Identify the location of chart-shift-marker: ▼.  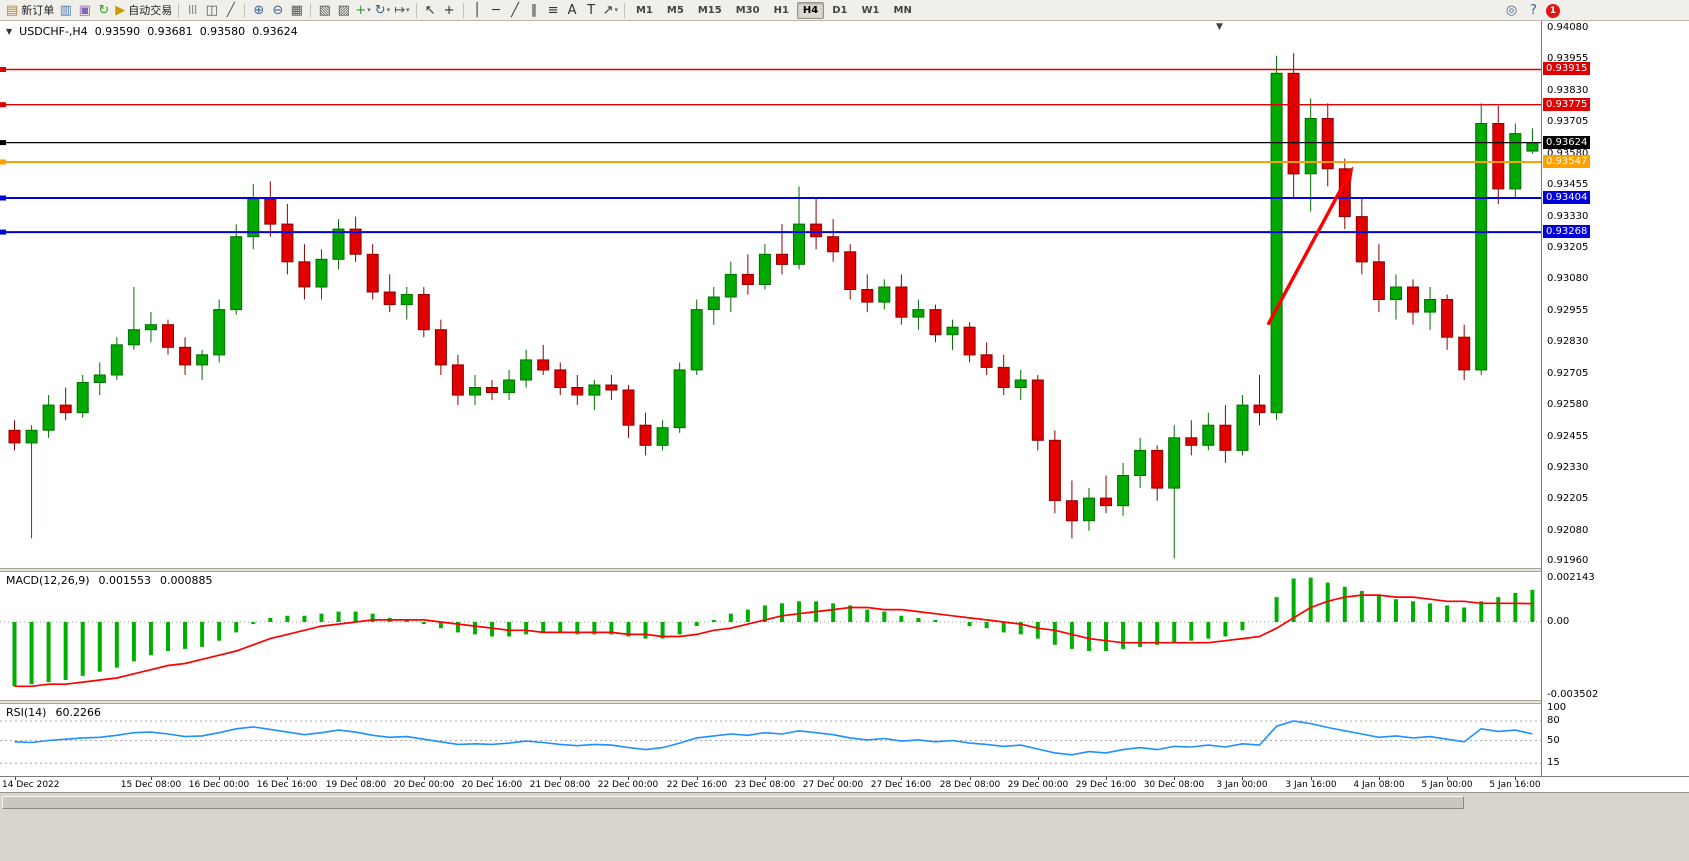
(1219, 27).